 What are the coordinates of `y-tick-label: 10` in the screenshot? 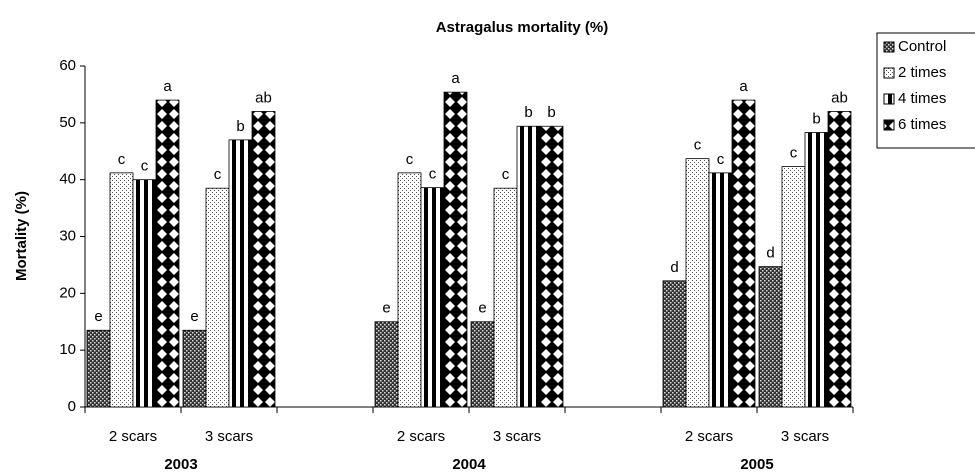 It's located at (67, 349).